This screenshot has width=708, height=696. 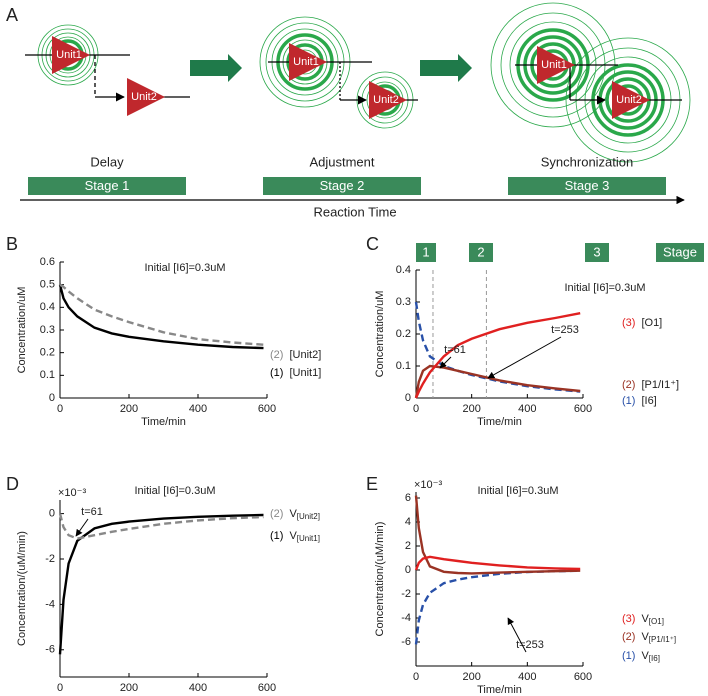 I want to click on annotation: t=253, so click(x=565, y=330).